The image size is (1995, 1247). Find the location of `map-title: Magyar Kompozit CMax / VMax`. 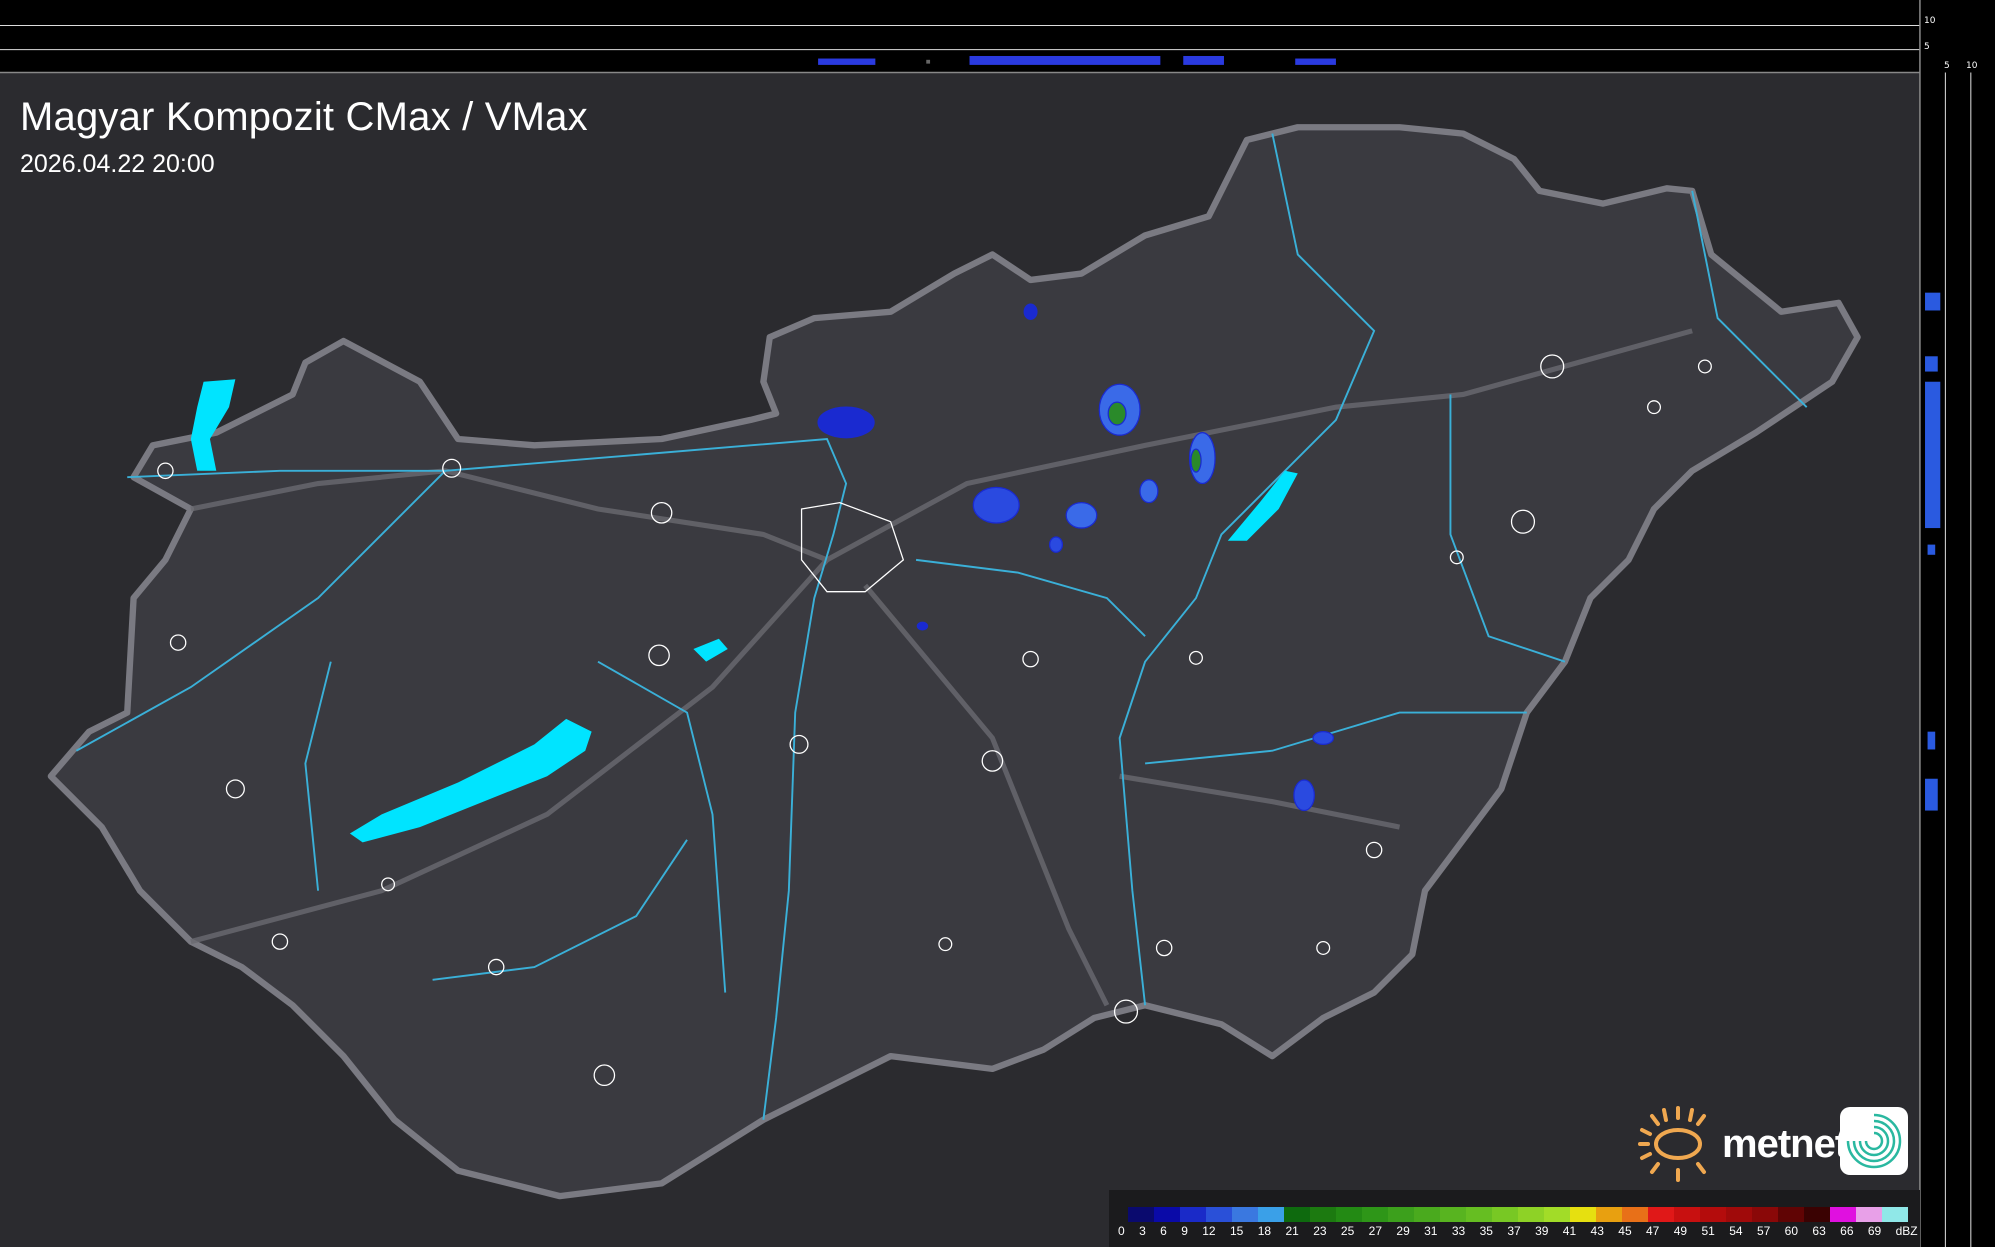

map-title: Magyar Kompozit CMax / VMax is located at coordinates (304, 117).